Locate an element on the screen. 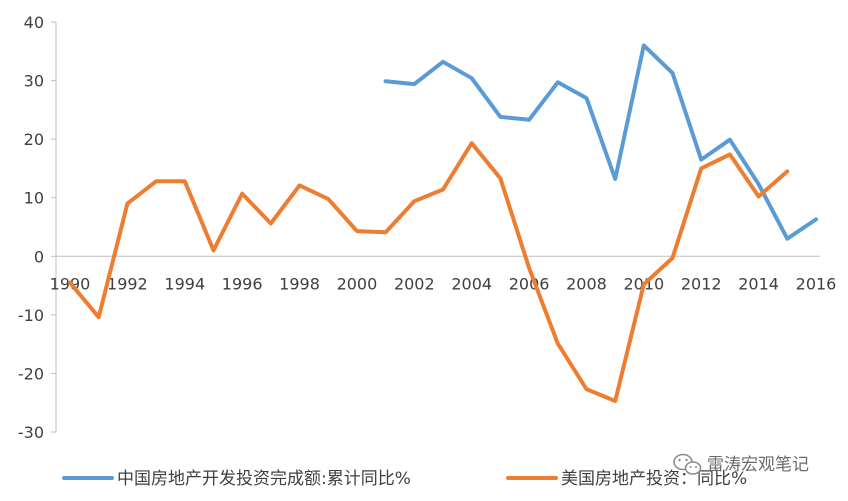 Image resolution: width=848 pixels, height=501 pixels. watermark-text: 雷涛宏观笔记 is located at coordinates (758, 465).